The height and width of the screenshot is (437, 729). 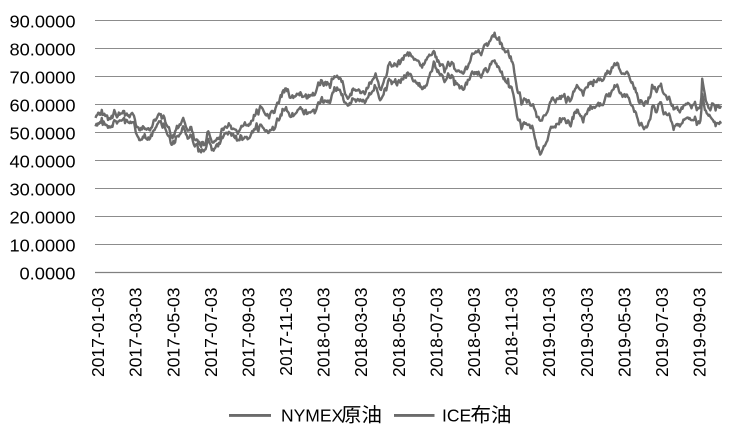 I want to click on svg-text: 2017-01-03, so click(x=98, y=333).